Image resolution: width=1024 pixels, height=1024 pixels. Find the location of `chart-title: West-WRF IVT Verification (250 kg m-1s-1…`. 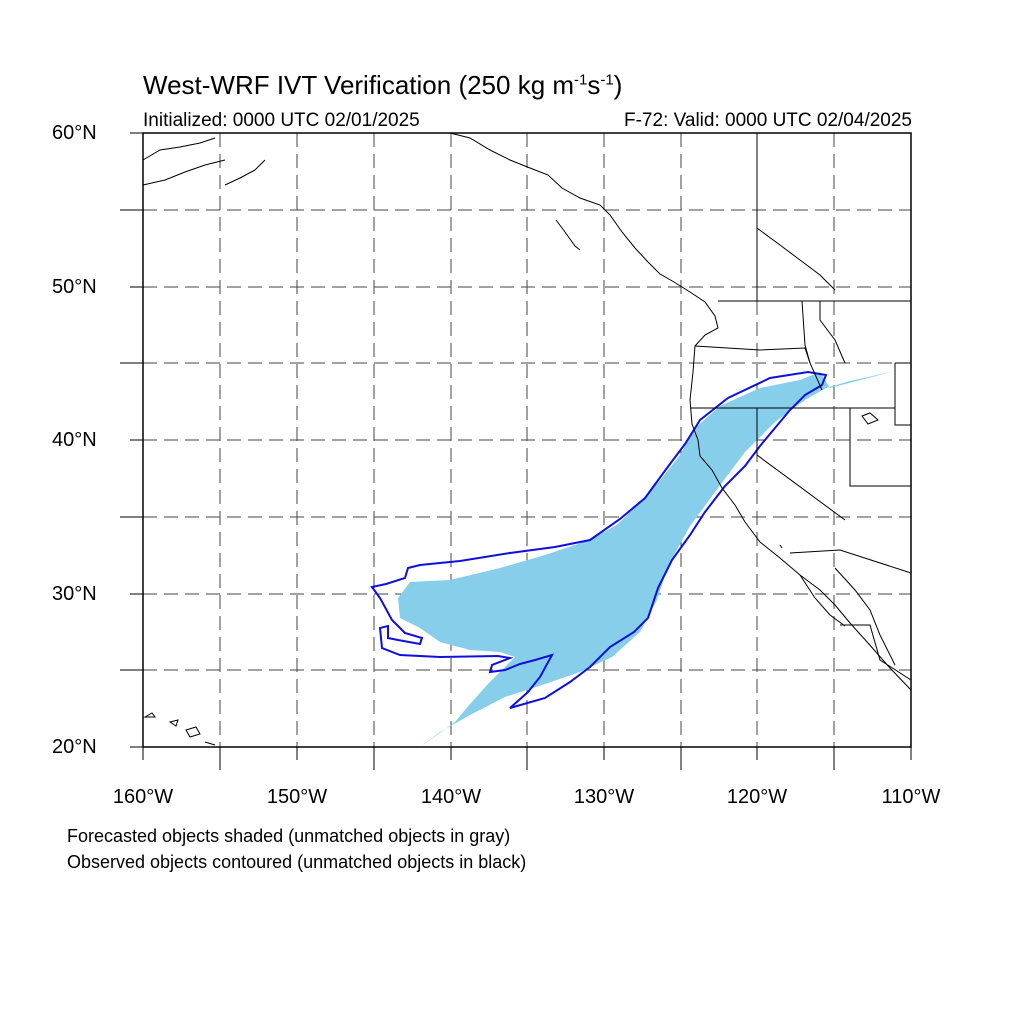

chart-title: West-WRF IVT Verification (250 kg m-1s-1… is located at coordinates (383, 85).